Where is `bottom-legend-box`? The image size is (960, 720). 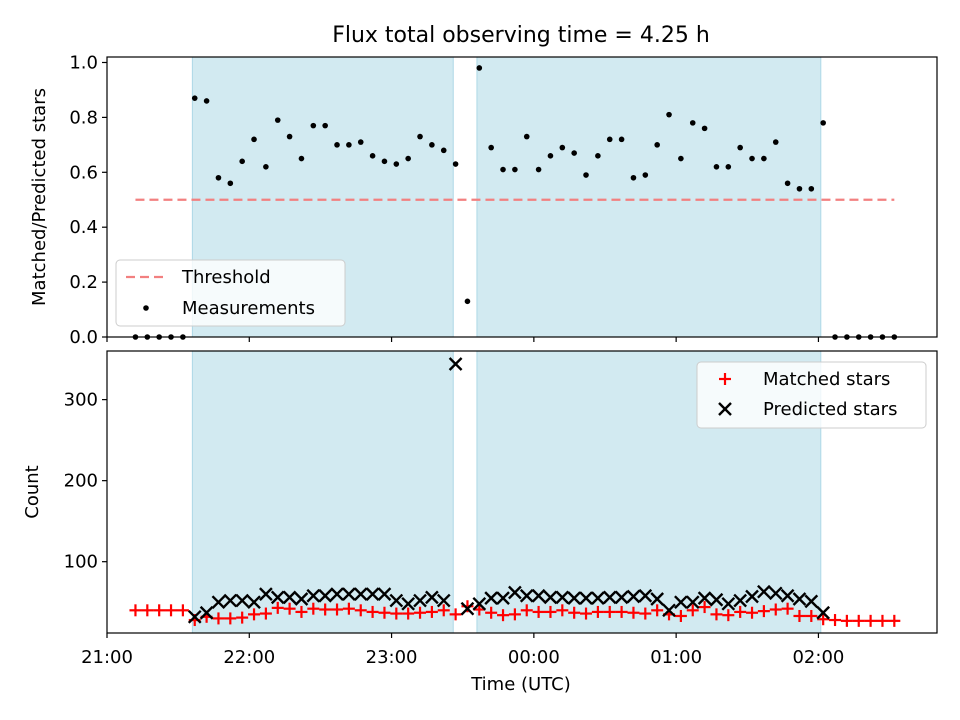
bottom-legend-box is located at coordinates (811, 395).